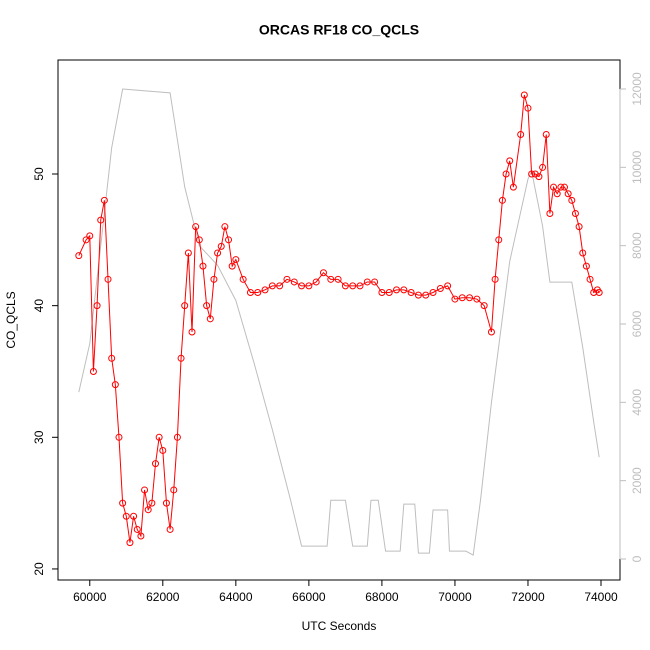 The height and width of the screenshot is (650, 650). Describe the element at coordinates (90, 597) in the screenshot. I see `x-tick-label: 60000` at that location.